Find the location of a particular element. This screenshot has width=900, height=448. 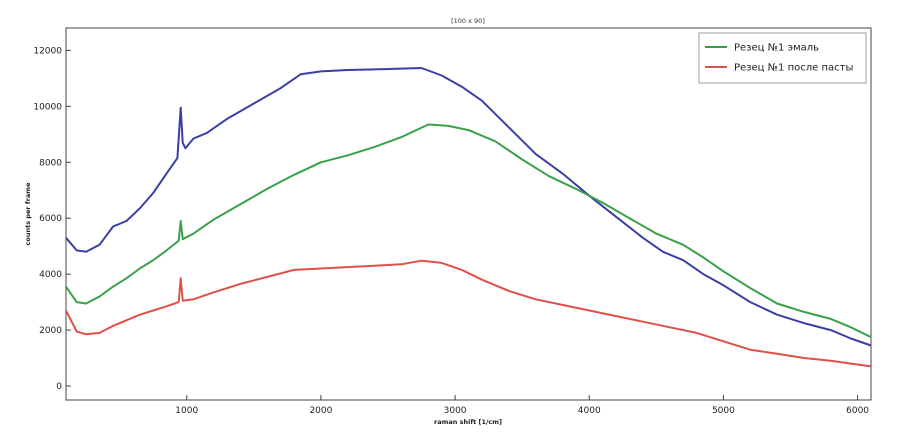

x-tick-label: 4000 is located at coordinates (589, 411).